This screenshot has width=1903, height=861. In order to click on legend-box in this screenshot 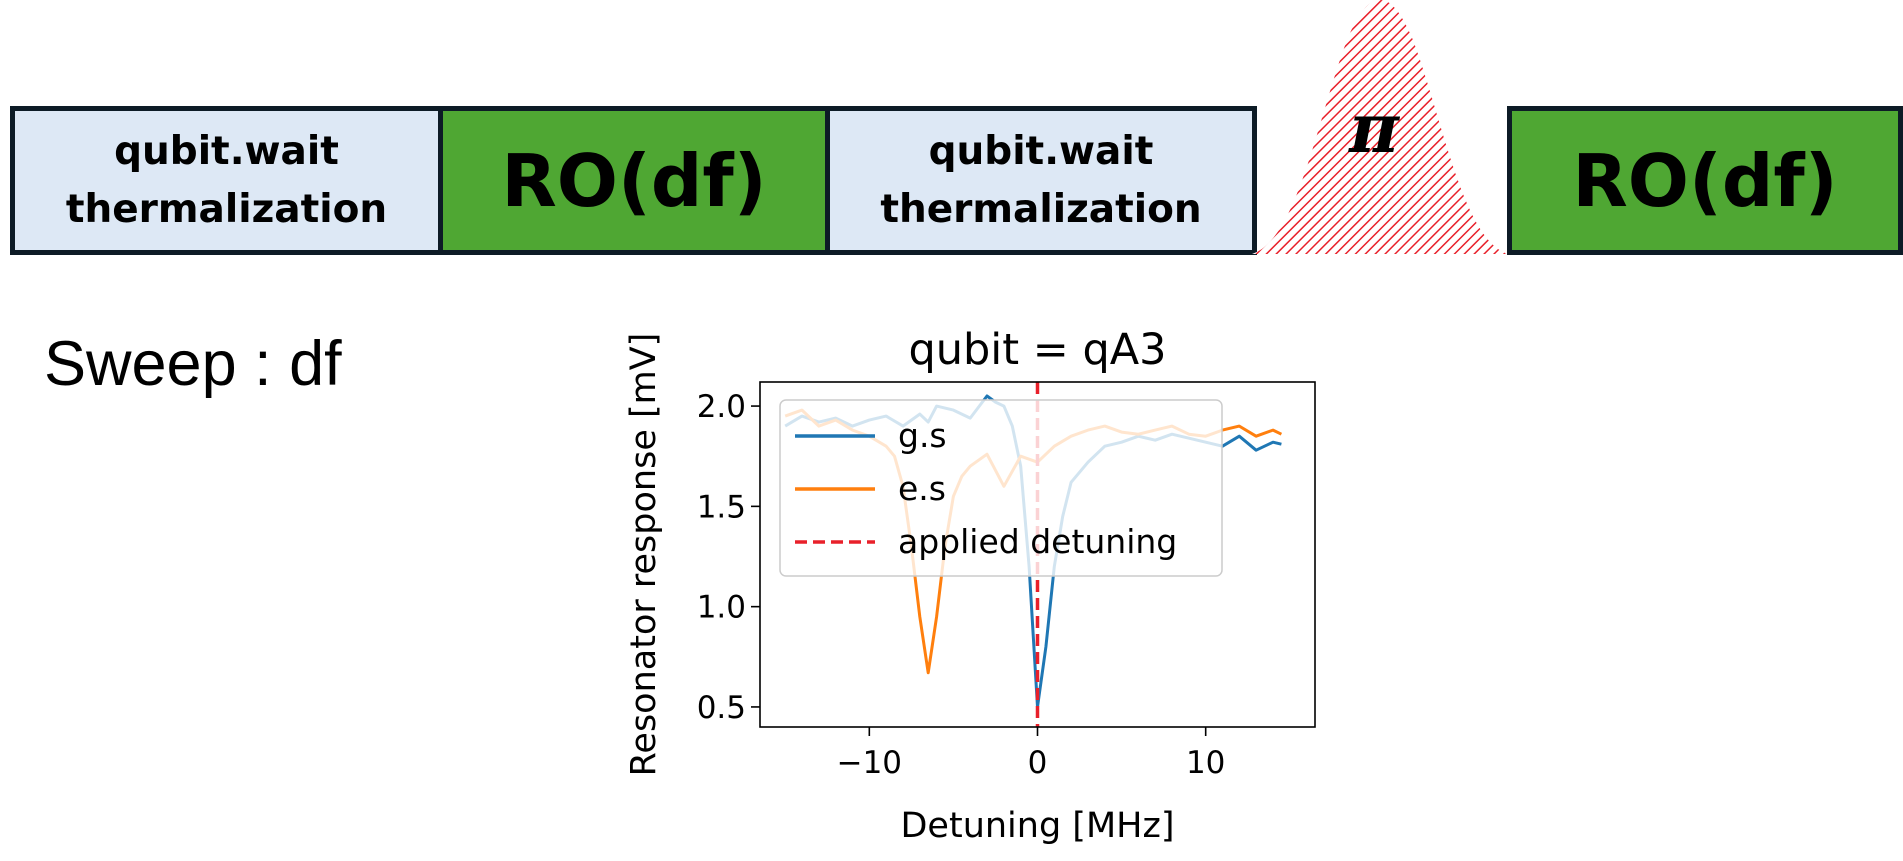, I will do `click(1001, 488)`.